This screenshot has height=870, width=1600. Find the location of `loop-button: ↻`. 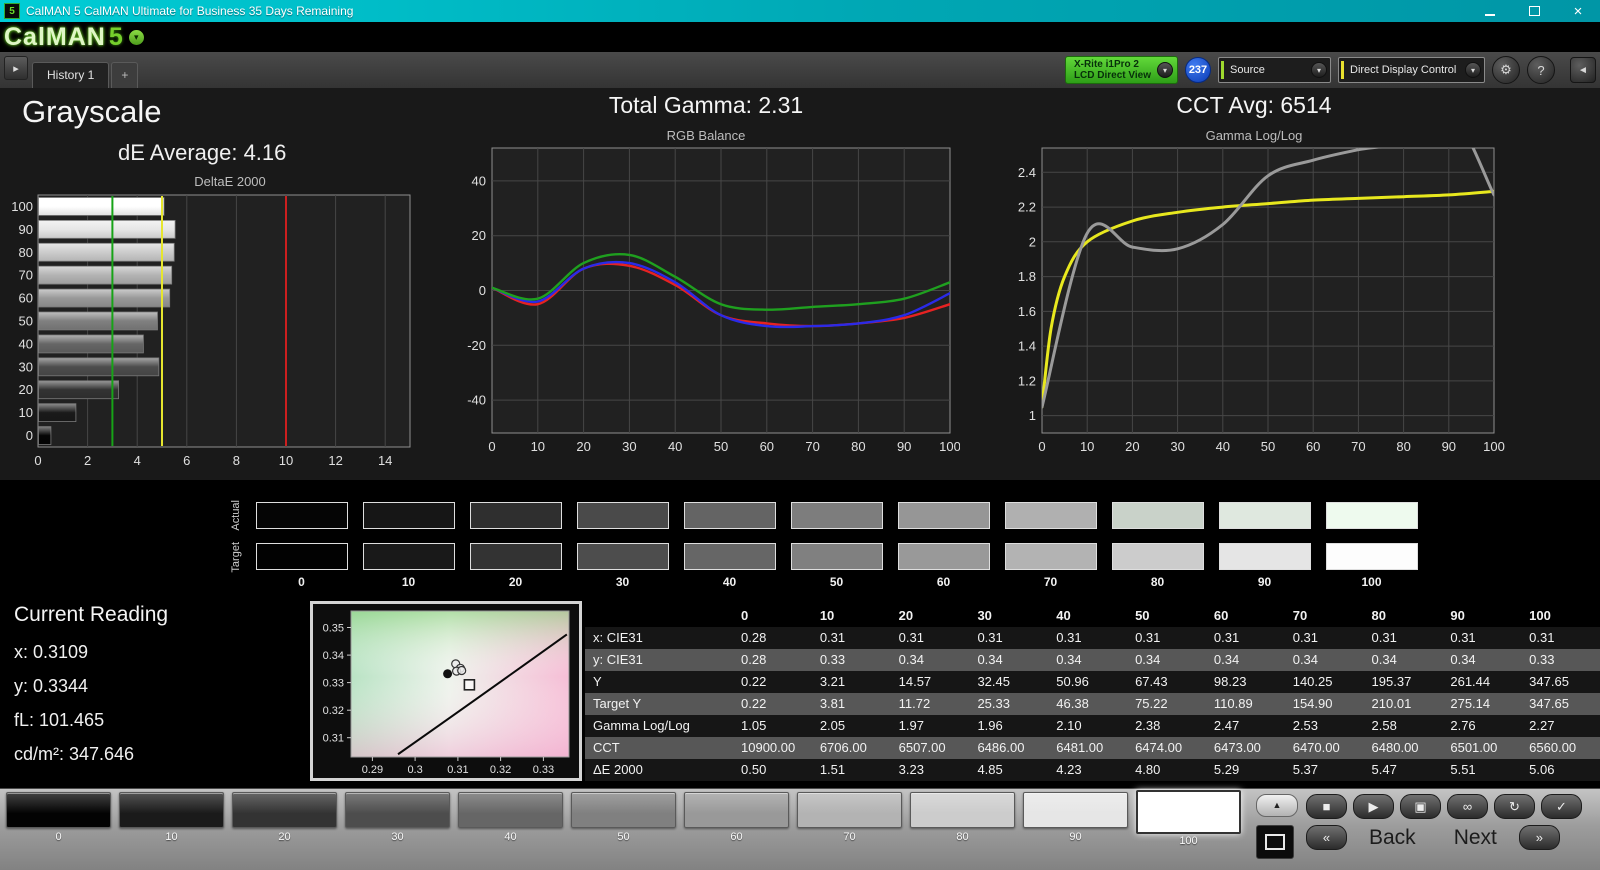

loop-button: ↻ is located at coordinates (1514, 806).